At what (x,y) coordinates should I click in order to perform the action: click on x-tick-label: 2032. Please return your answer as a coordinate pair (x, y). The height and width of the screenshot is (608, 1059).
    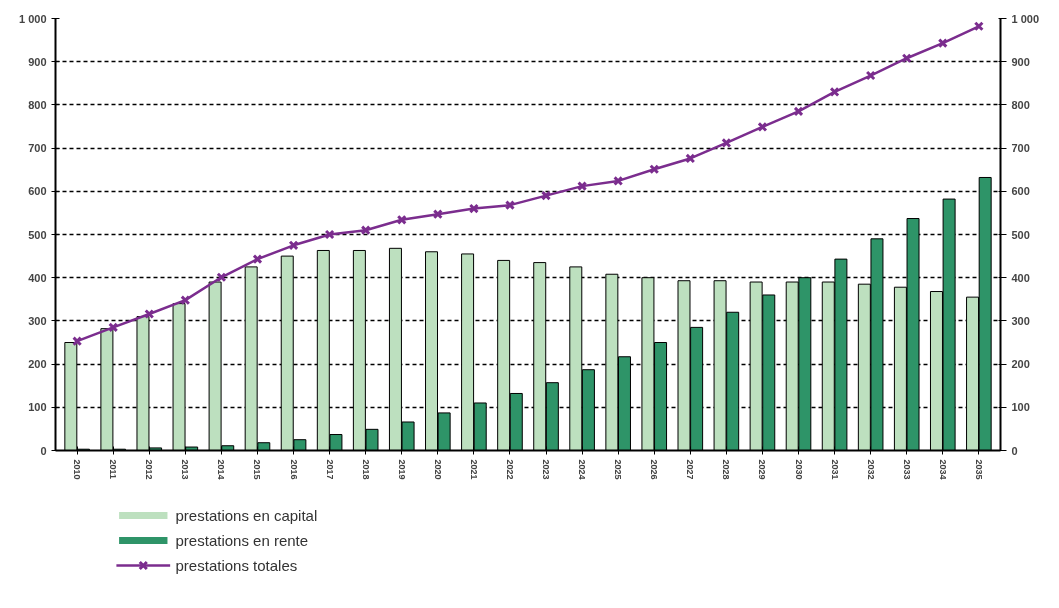
    Looking at the image, I should click on (870, 469).